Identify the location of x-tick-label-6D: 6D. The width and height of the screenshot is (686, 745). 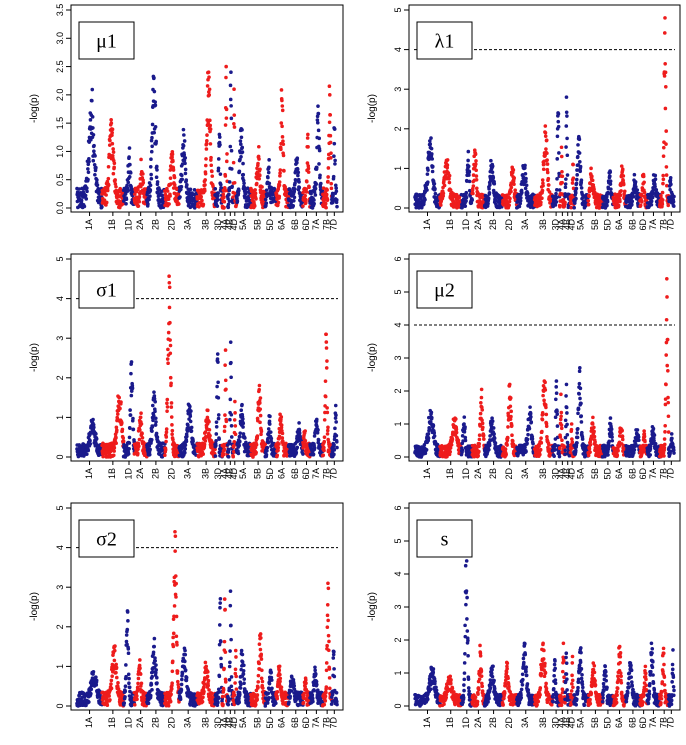
(643, 225).